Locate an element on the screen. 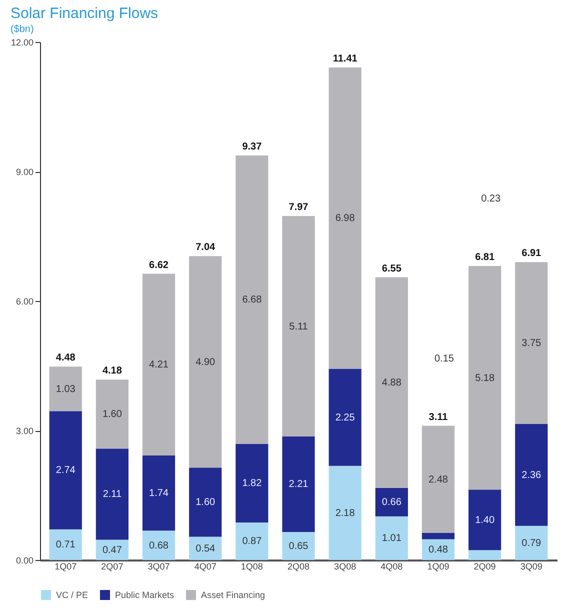 This screenshot has width=569, height=608. data-label: 3.75 is located at coordinates (532, 344).